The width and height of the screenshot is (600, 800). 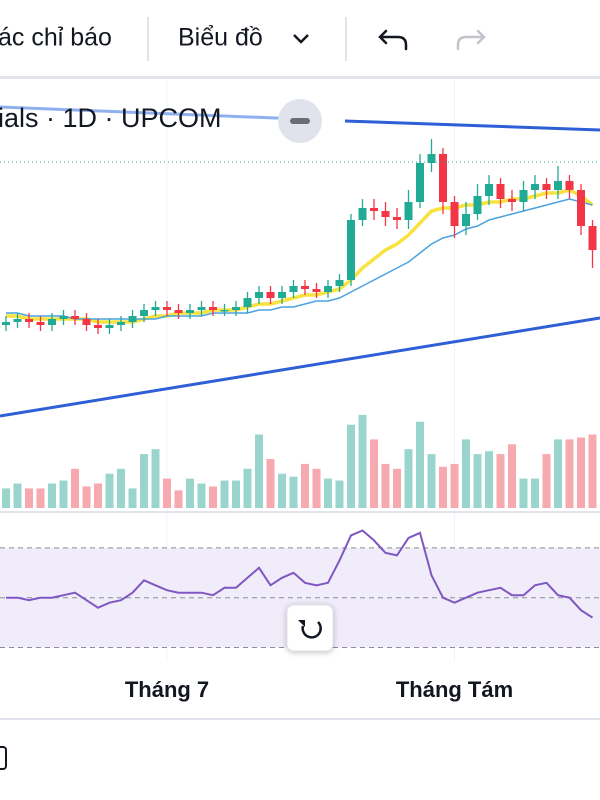 I want to click on toolbar-border, so click(x=300, y=77).